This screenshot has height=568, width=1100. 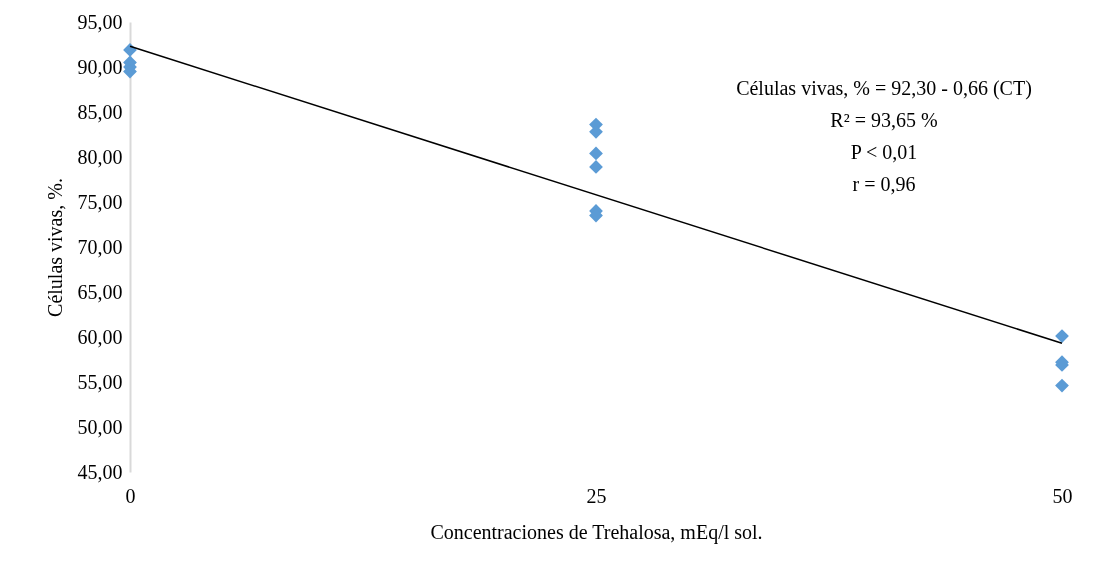 What do you see at coordinates (100, 426) in the screenshot?
I see `y-tick-label: 50,00` at bounding box center [100, 426].